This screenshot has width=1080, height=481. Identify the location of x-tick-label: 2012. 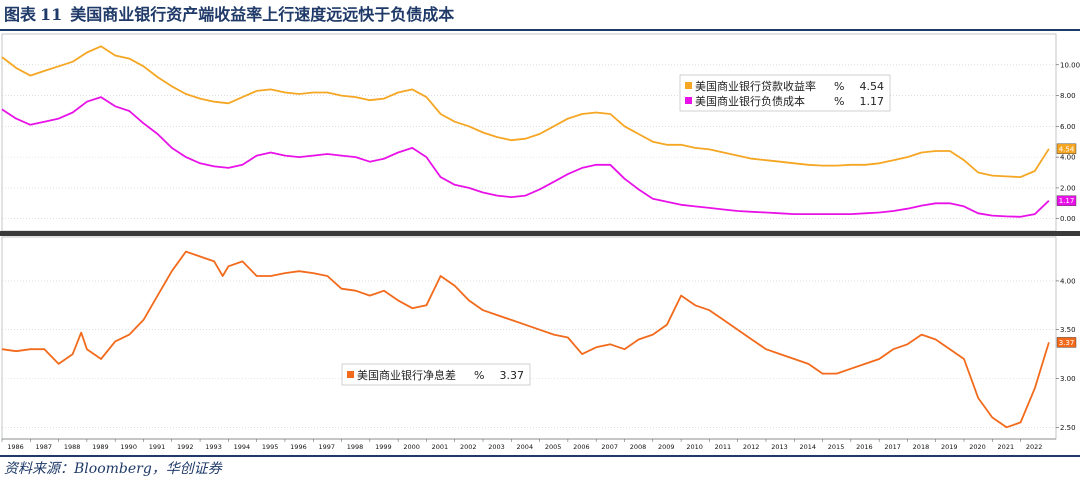
(751, 447).